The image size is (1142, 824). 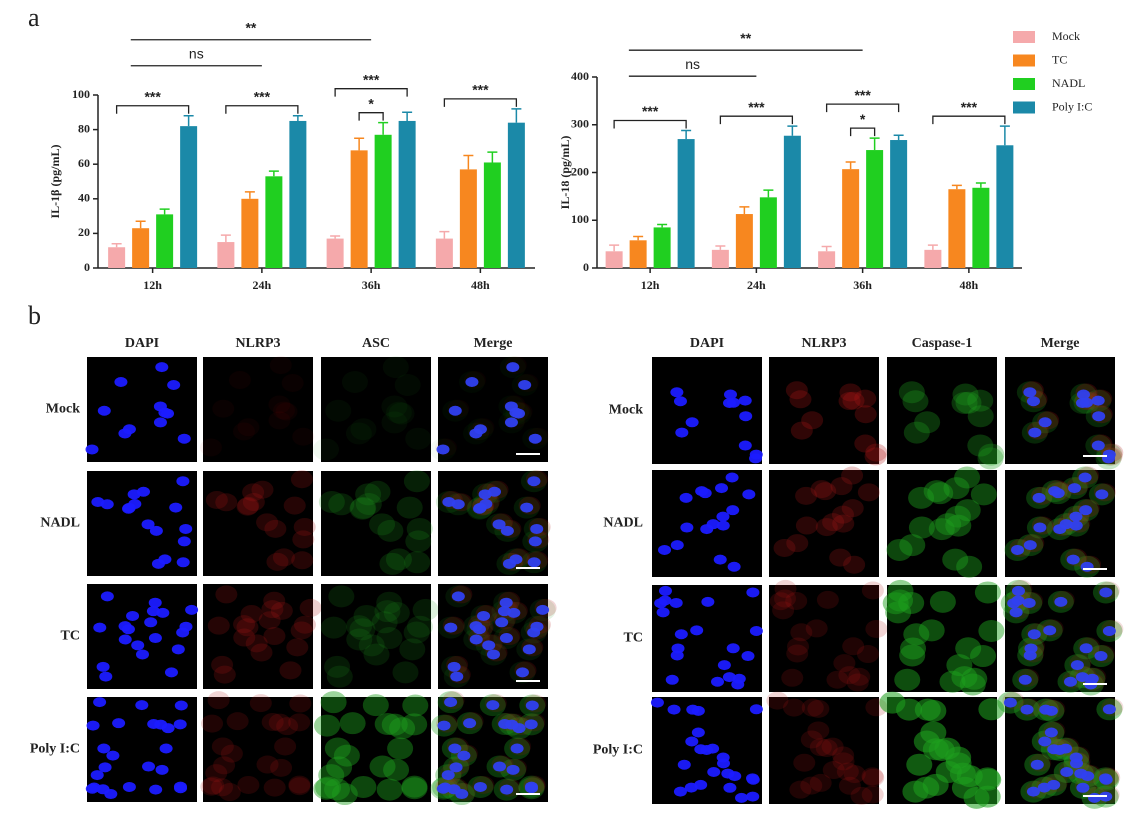 I want to click on y-axis-label: IL-18 (pg/mL), so click(x=565, y=173).